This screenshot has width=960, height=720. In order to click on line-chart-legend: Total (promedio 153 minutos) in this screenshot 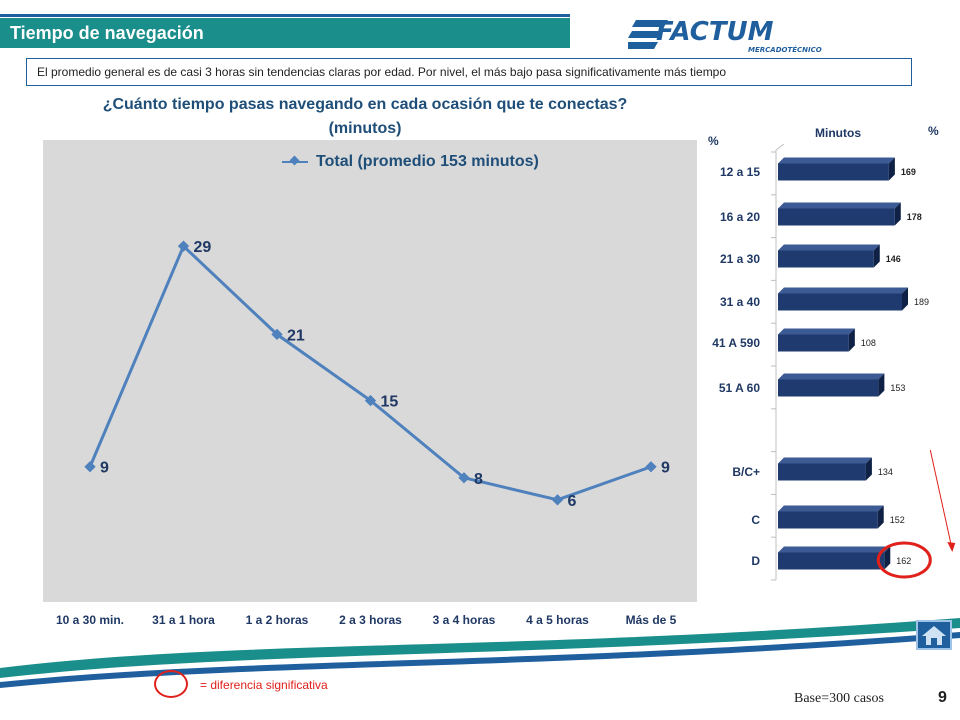, I will do `click(410, 162)`.